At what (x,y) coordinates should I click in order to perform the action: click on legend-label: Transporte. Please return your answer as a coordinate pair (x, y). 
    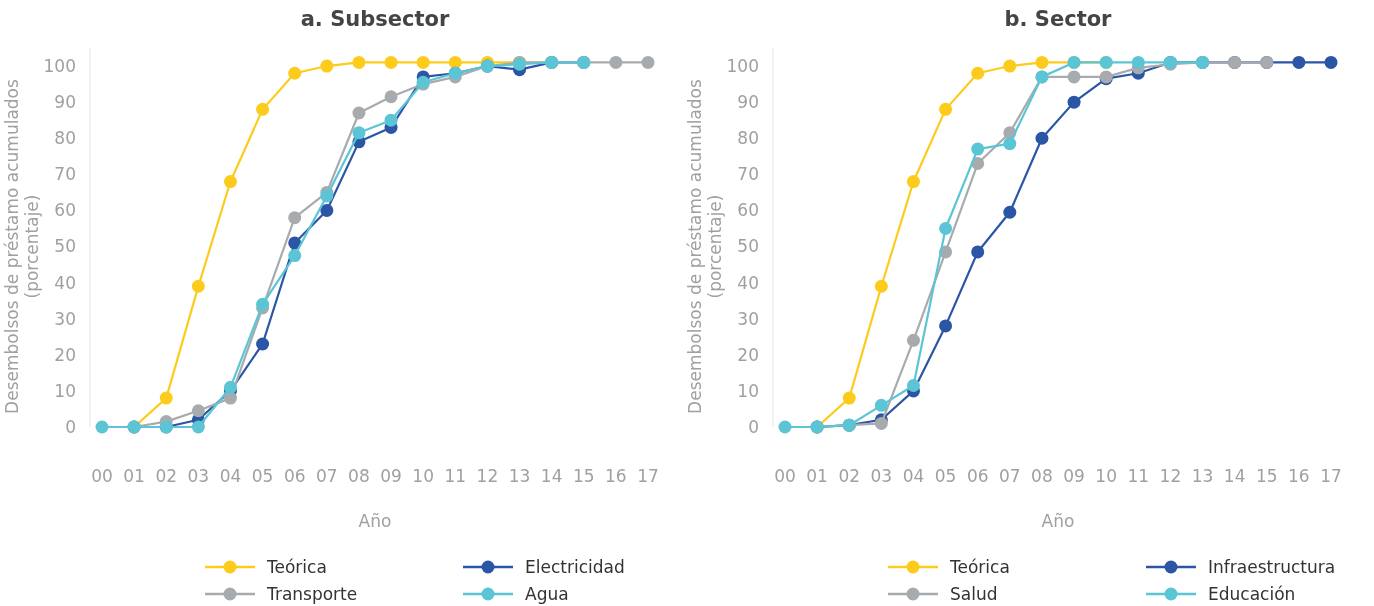
    Looking at the image, I should click on (312, 593).